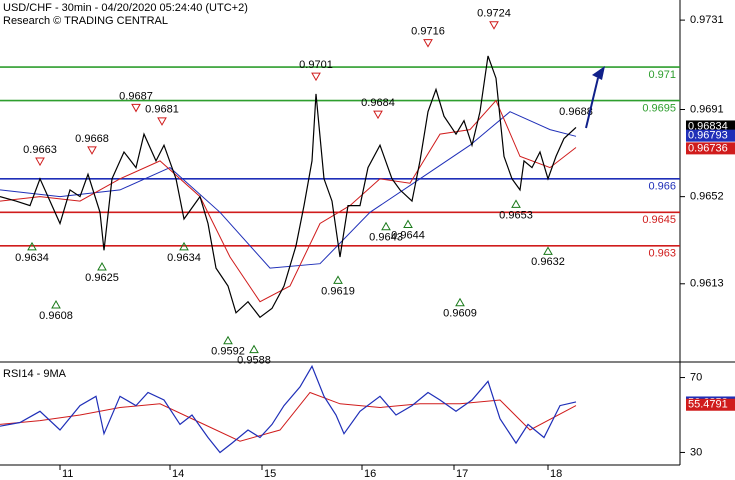 The image size is (735, 480). I want to click on low-label: 0.9609, so click(460, 314).